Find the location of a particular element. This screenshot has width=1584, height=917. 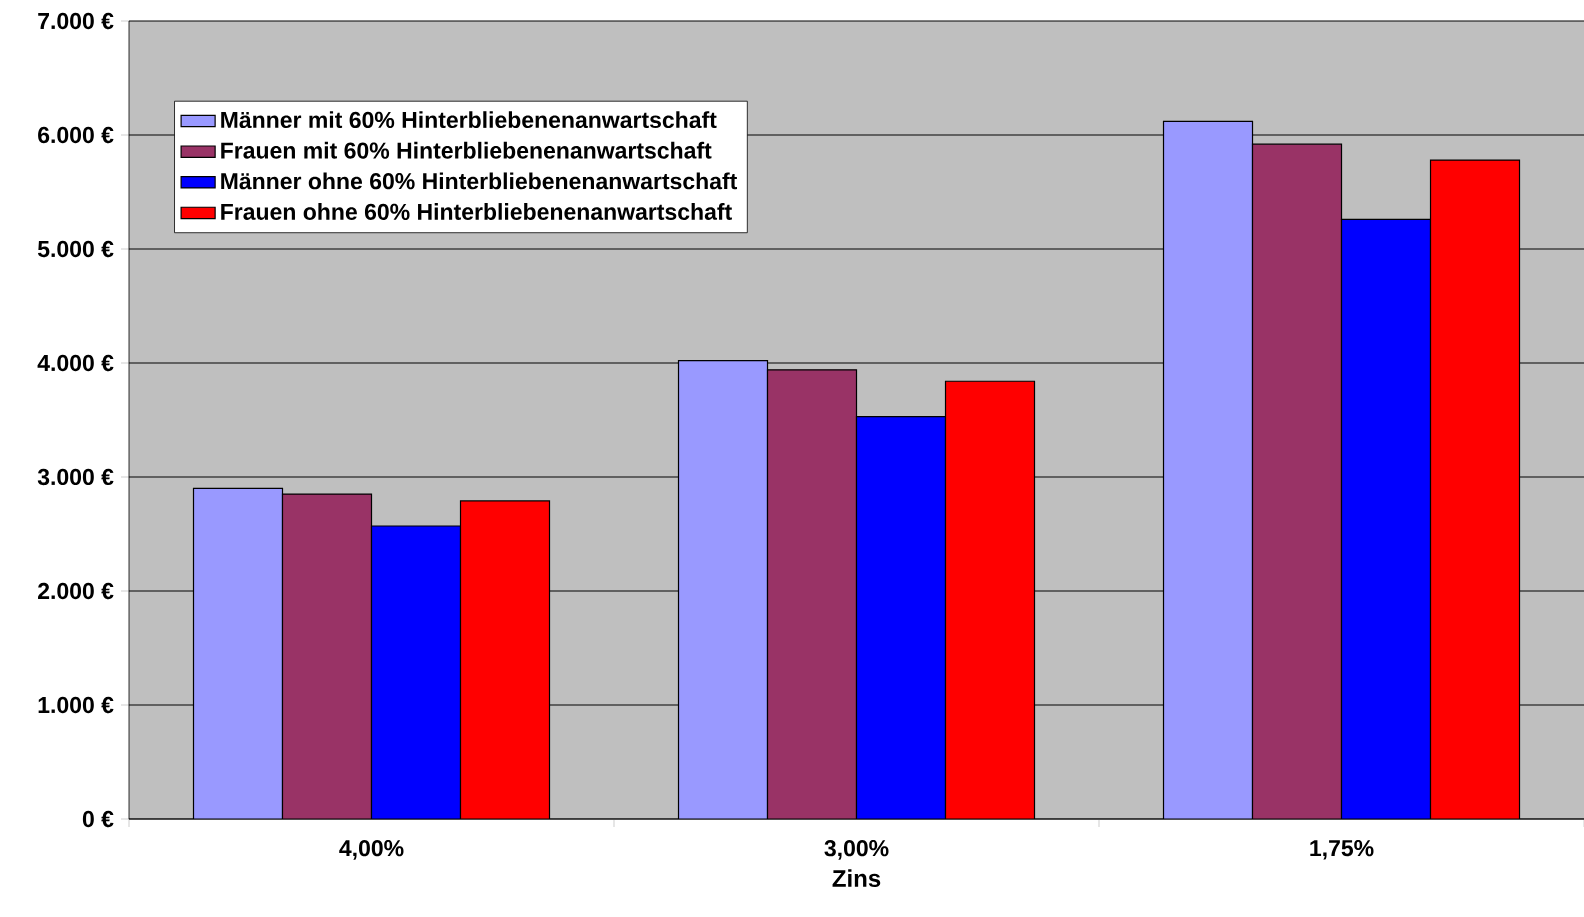

legend-label: Frauen mit 60% Hinterbliebenenanwartschaft is located at coordinates (466, 150).